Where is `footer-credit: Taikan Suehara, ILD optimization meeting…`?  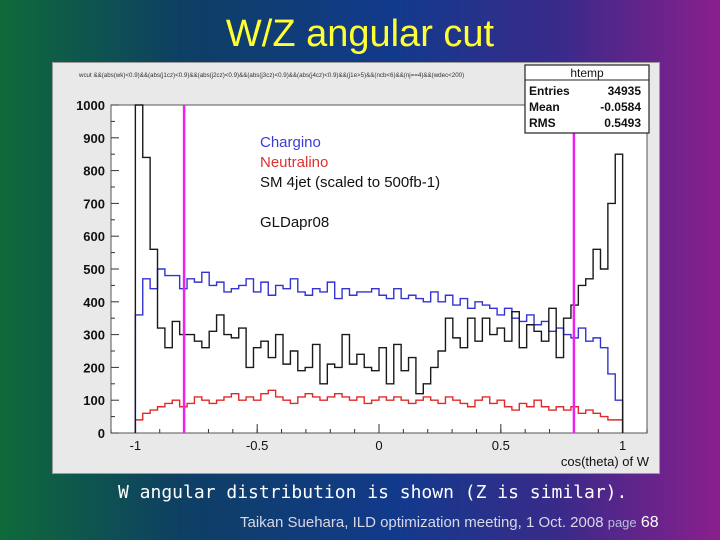 footer-credit: Taikan Suehara, ILD optimization meeting… is located at coordinates (422, 522).